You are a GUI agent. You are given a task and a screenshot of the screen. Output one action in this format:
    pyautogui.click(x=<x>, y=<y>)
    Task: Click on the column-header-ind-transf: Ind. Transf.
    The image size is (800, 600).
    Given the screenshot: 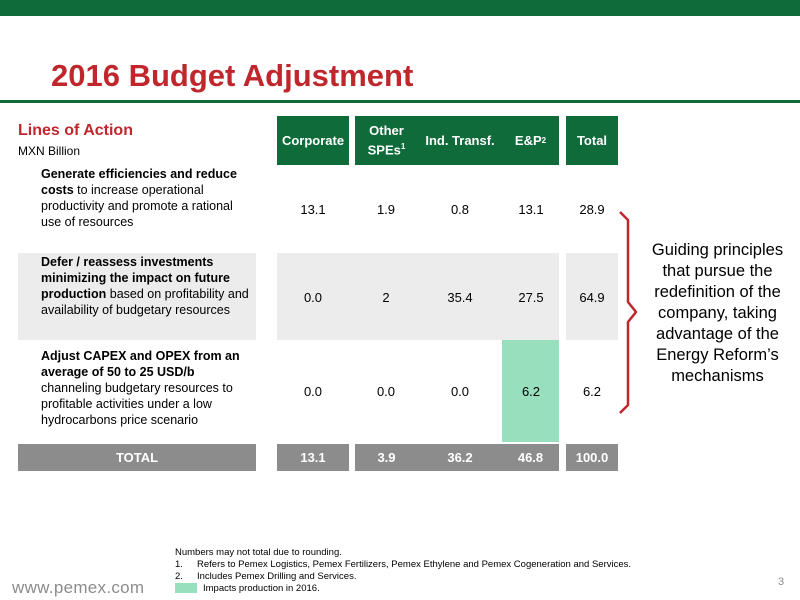 What is the action you would take?
    pyautogui.click(x=460, y=140)
    